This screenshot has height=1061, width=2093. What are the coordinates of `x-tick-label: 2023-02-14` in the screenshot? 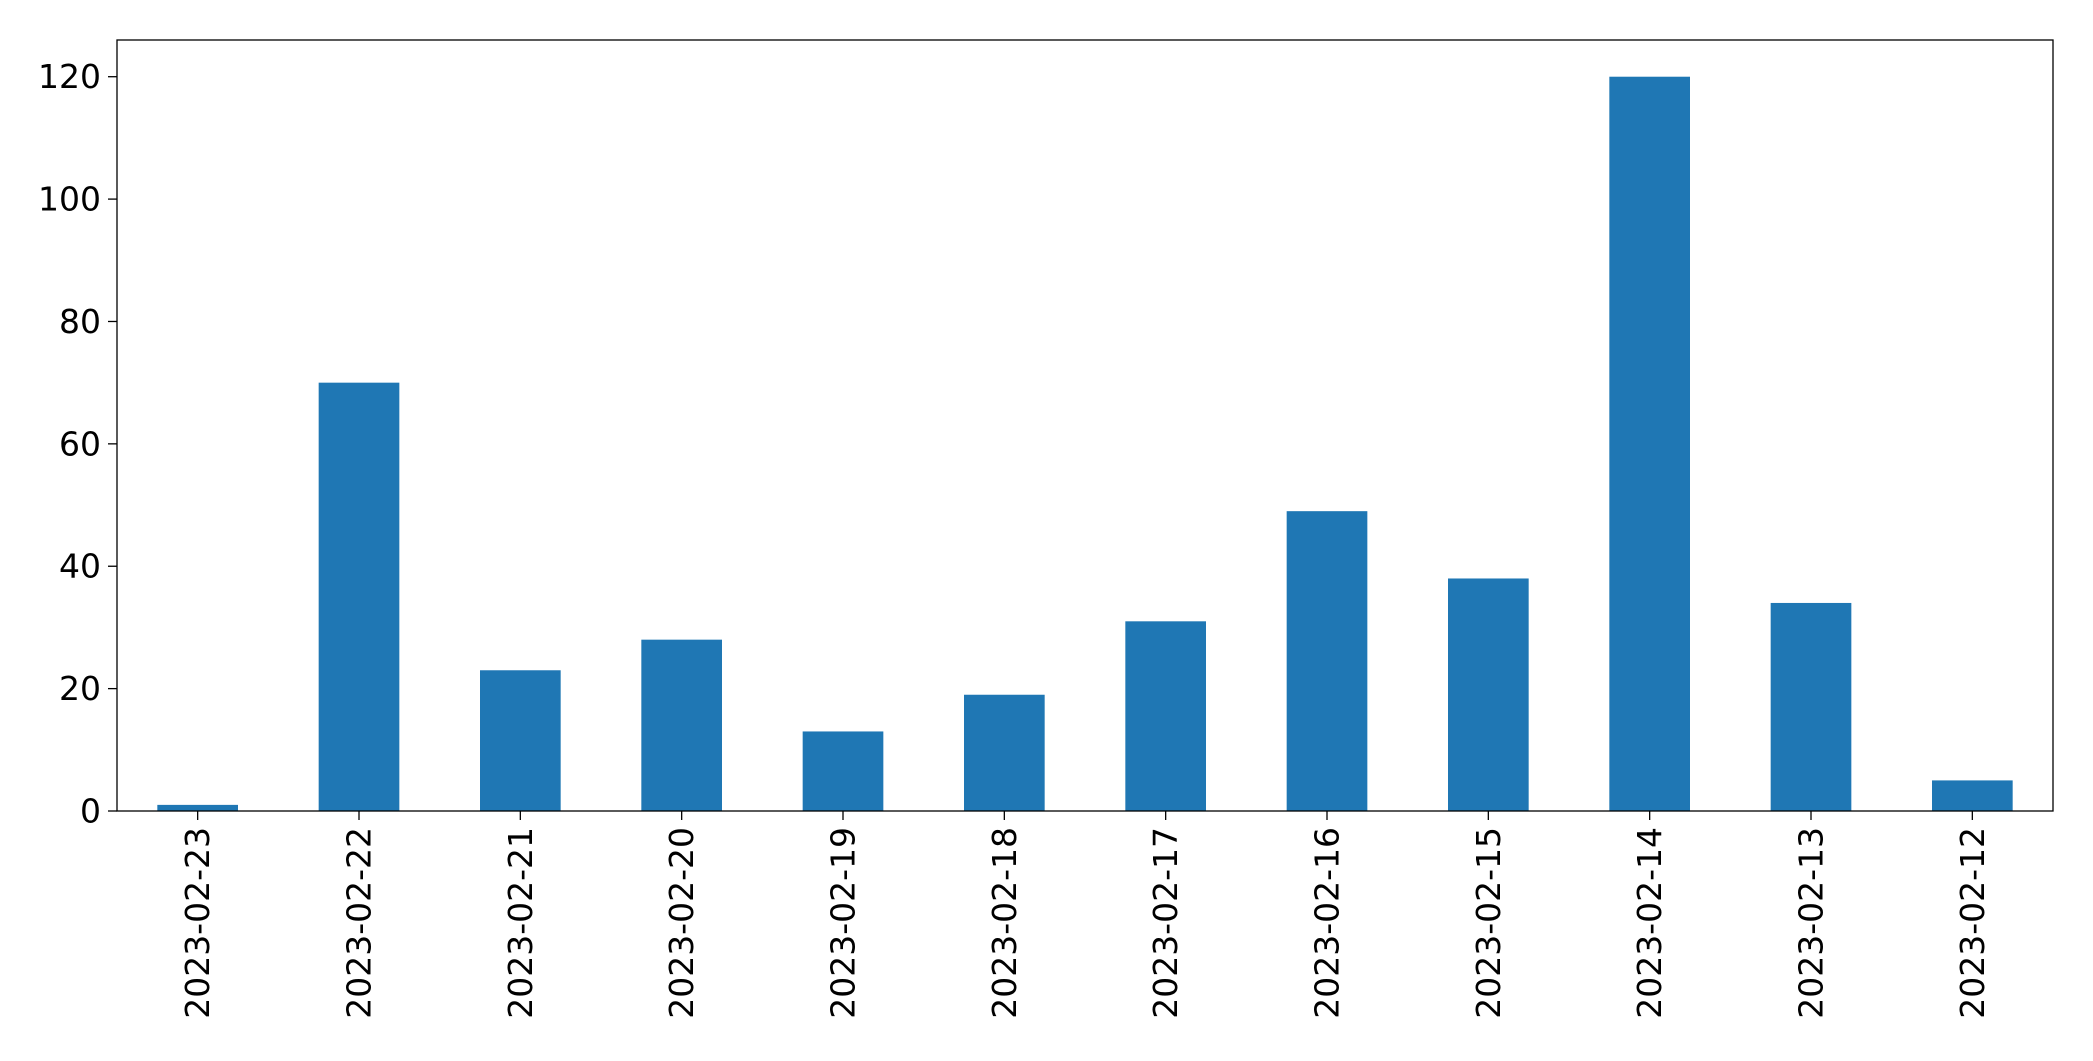 It's located at (1649, 923).